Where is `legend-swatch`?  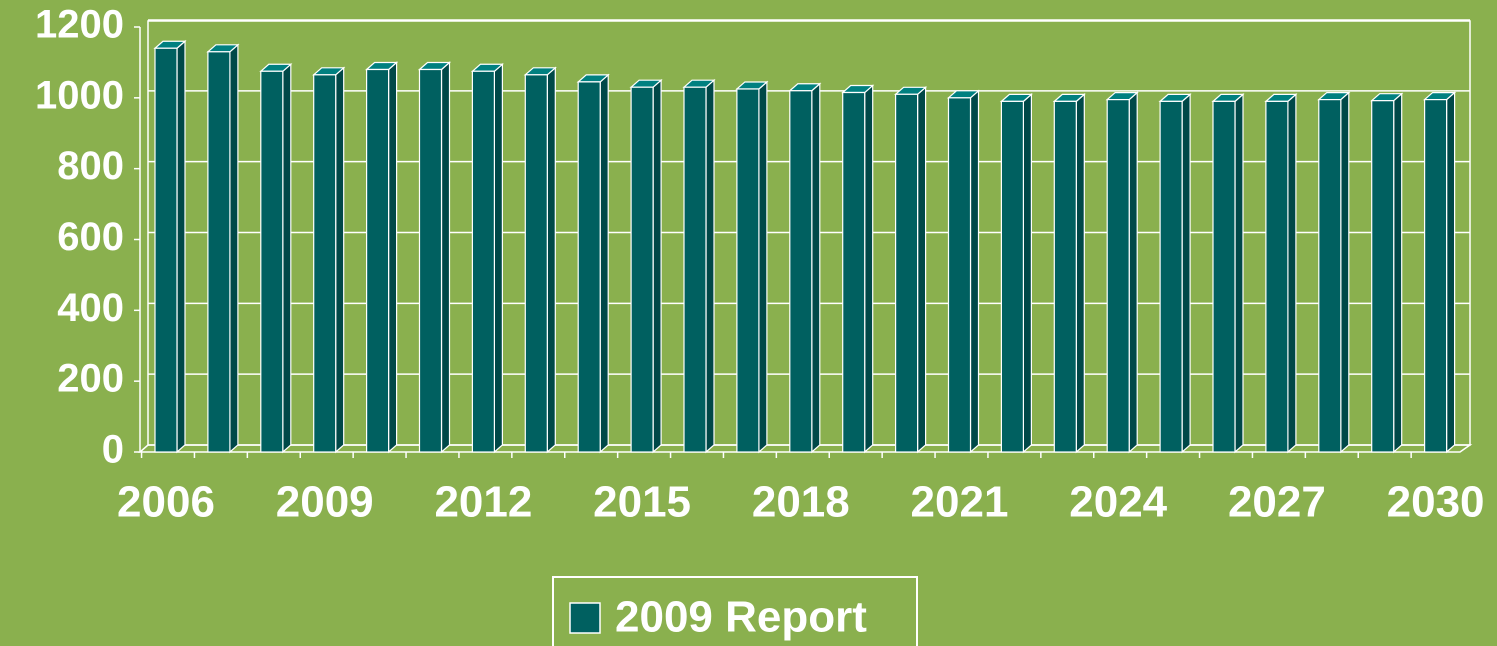
legend-swatch is located at coordinates (585, 618).